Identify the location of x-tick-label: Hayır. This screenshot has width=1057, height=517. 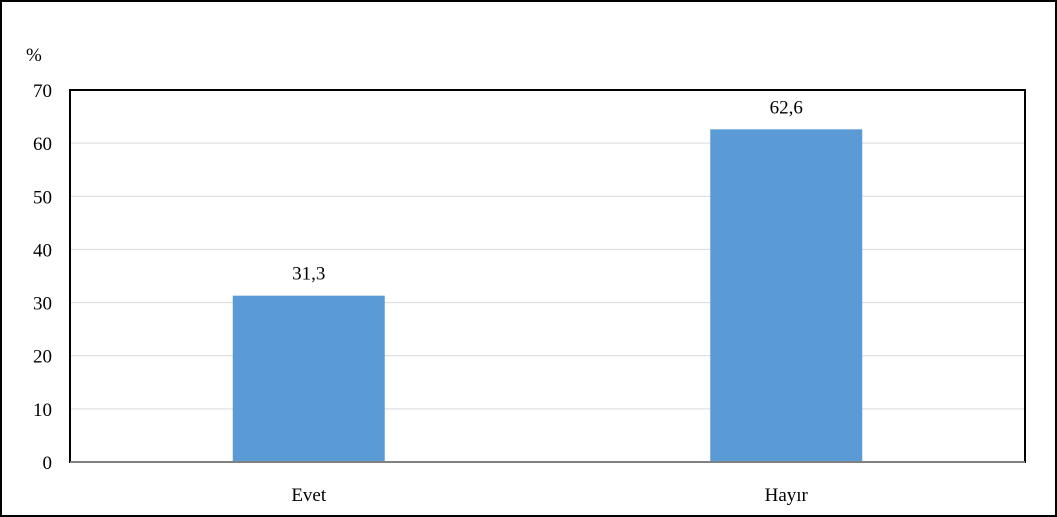
(787, 495).